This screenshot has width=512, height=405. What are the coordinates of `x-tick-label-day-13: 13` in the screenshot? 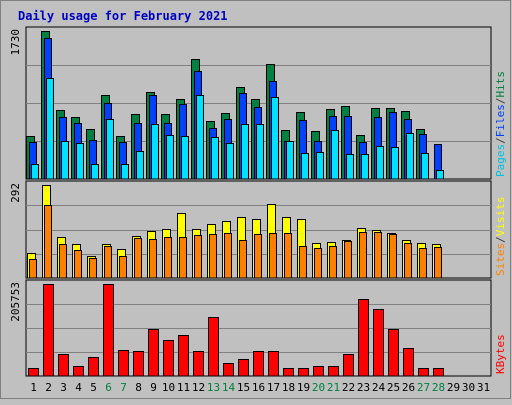 It's located at (213, 387).